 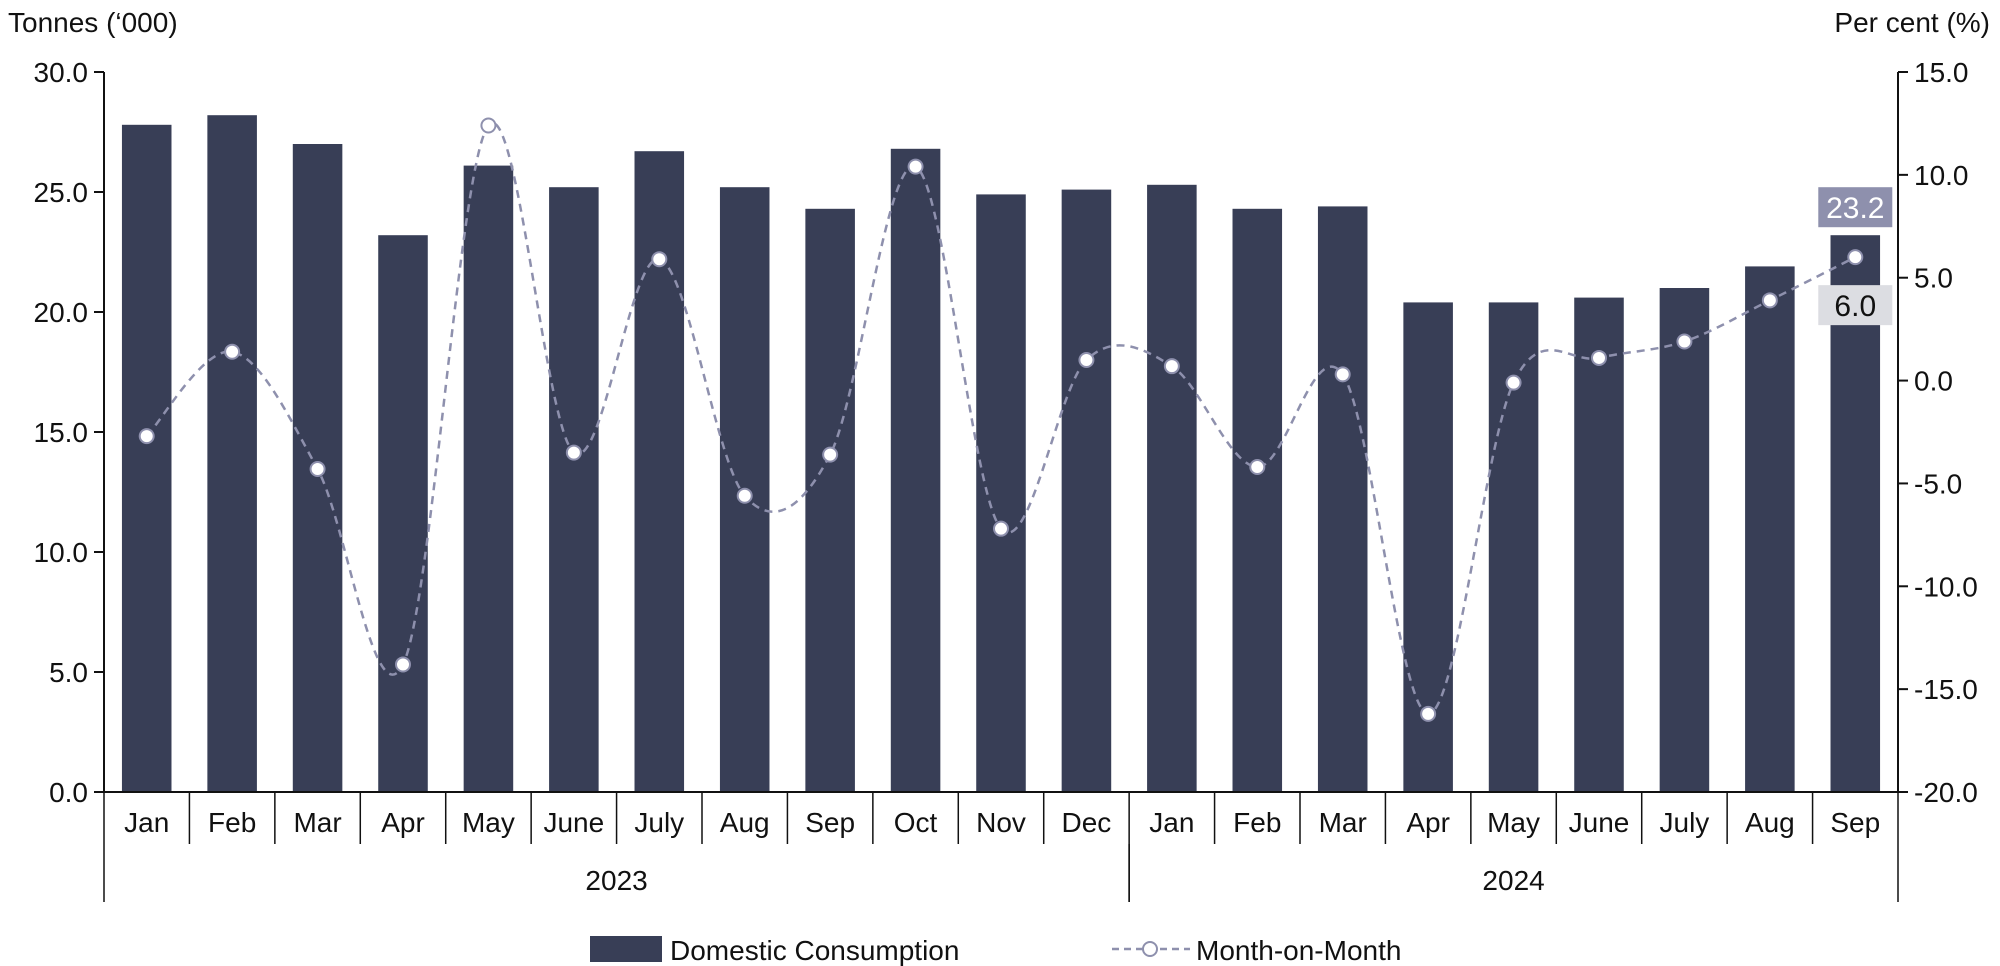 What do you see at coordinates (403, 822) in the screenshot?
I see `category-label-3: Apr` at bounding box center [403, 822].